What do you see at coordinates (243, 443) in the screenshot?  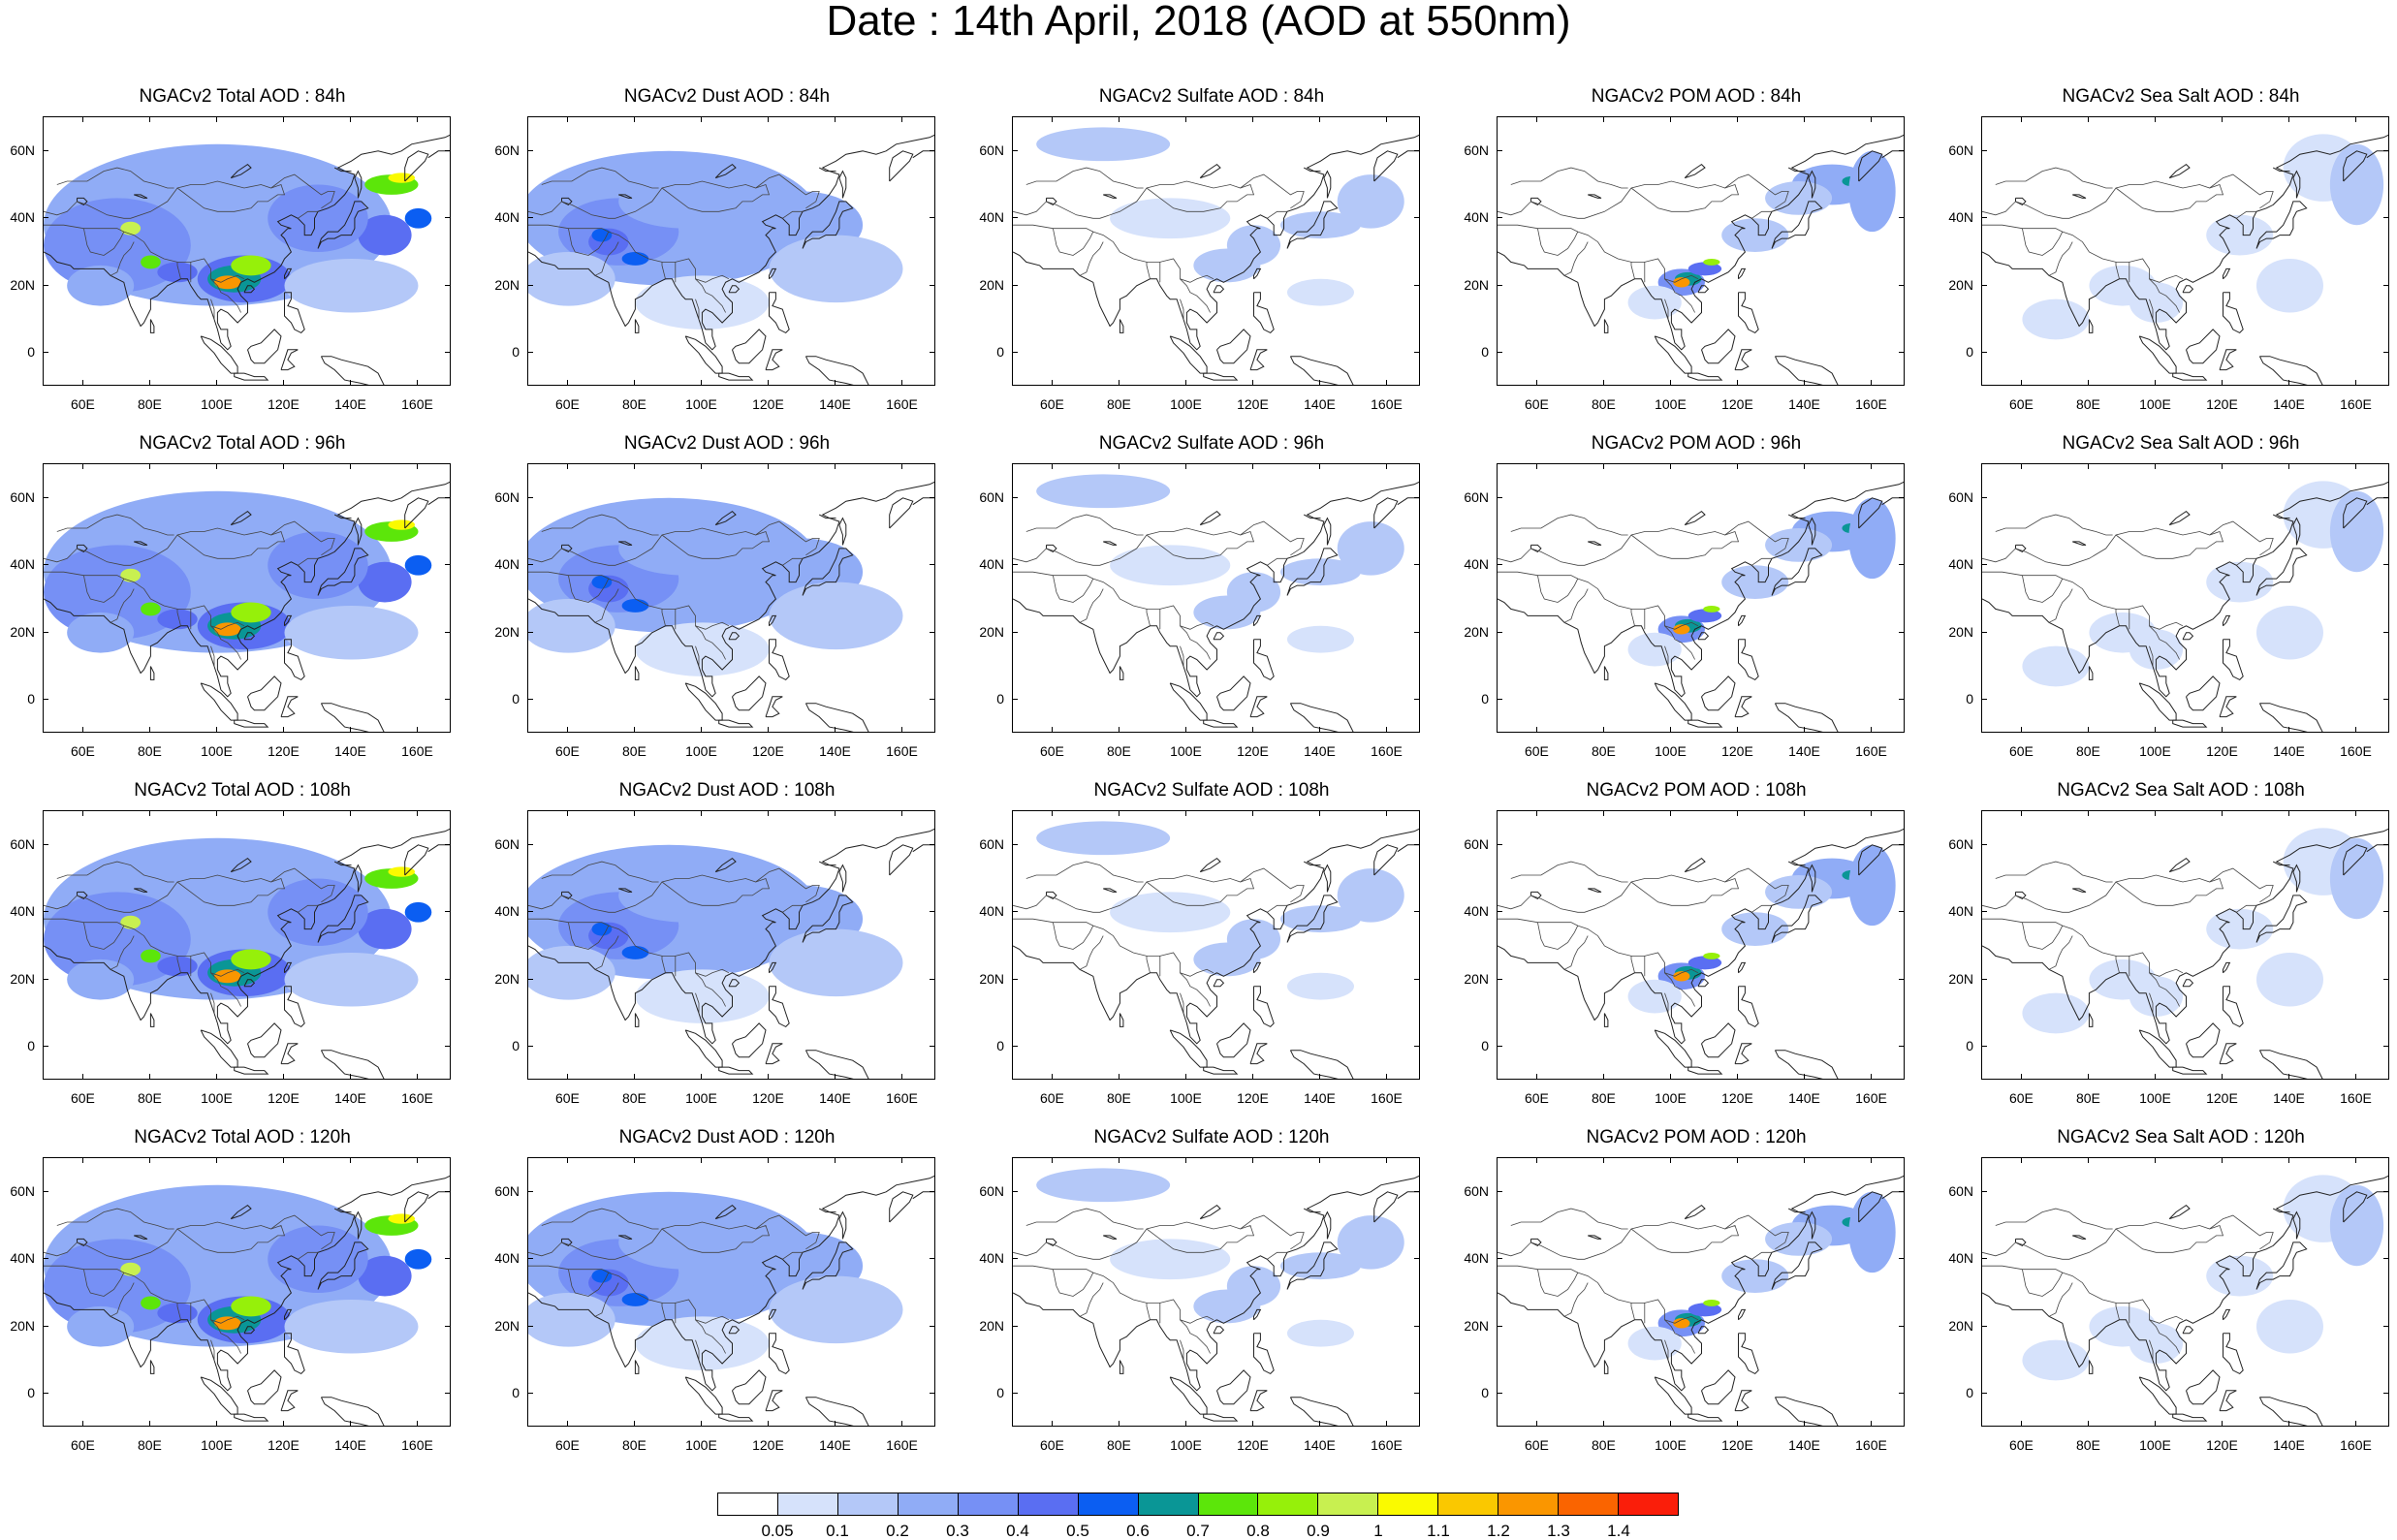 I see `panel-title: NGACv2 Total AOD : 96h` at bounding box center [243, 443].